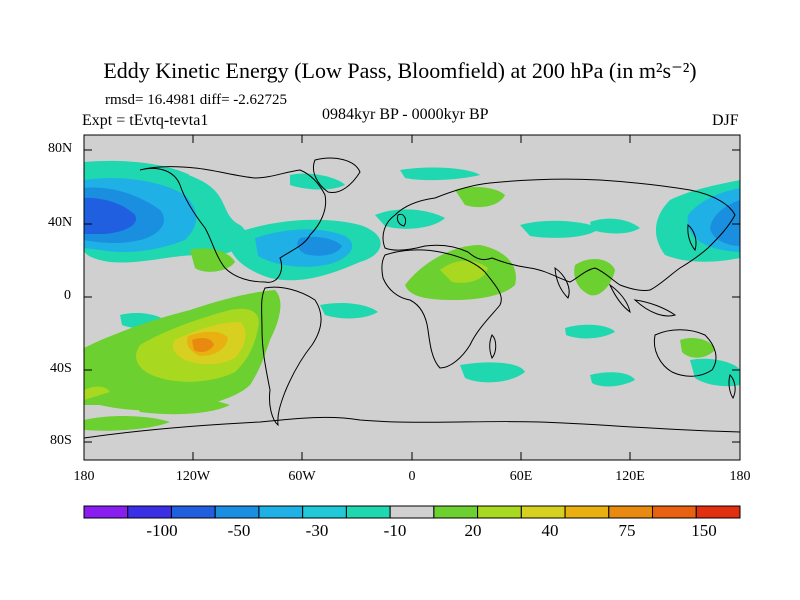 This screenshot has height=600, width=800. I want to click on coast-india, so click(562, 282).